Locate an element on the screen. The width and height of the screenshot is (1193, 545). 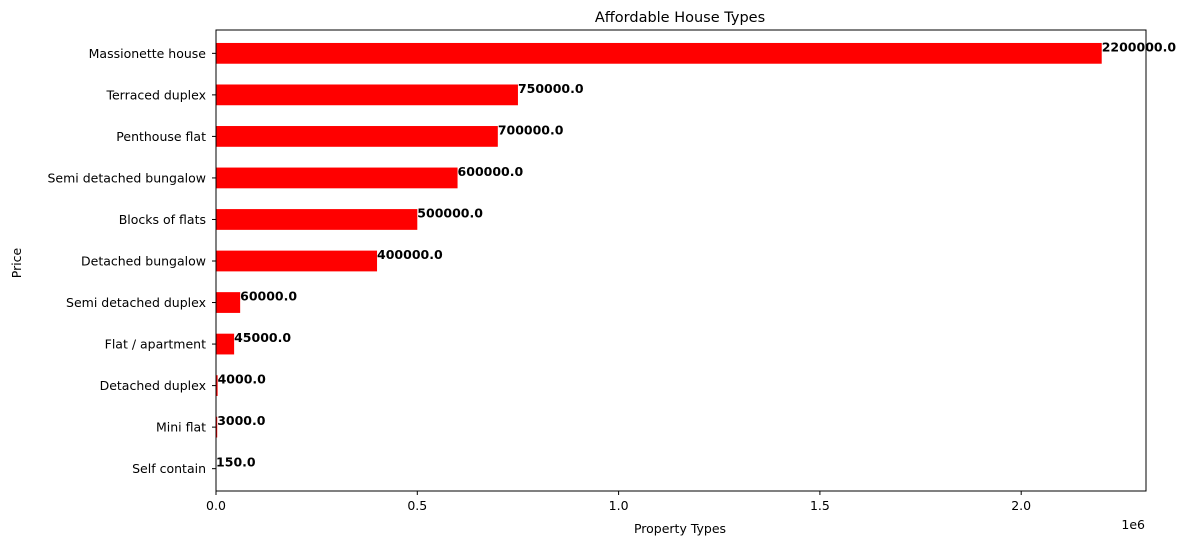
y-tick-label: Flat / apartment is located at coordinates (155, 344).